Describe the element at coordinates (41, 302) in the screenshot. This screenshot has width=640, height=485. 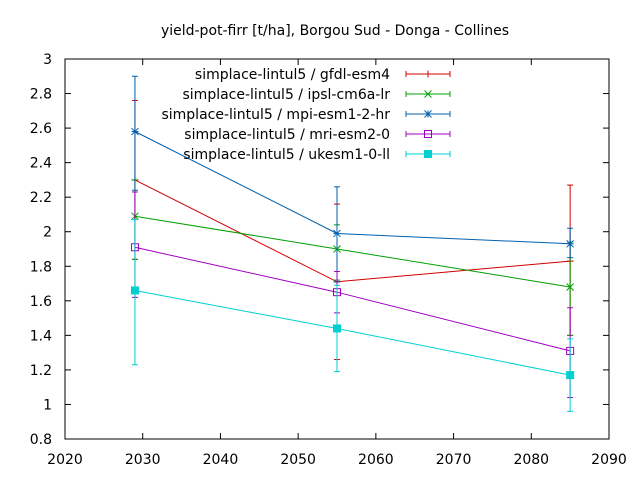
I see `y-tick-label: 1.6` at that location.